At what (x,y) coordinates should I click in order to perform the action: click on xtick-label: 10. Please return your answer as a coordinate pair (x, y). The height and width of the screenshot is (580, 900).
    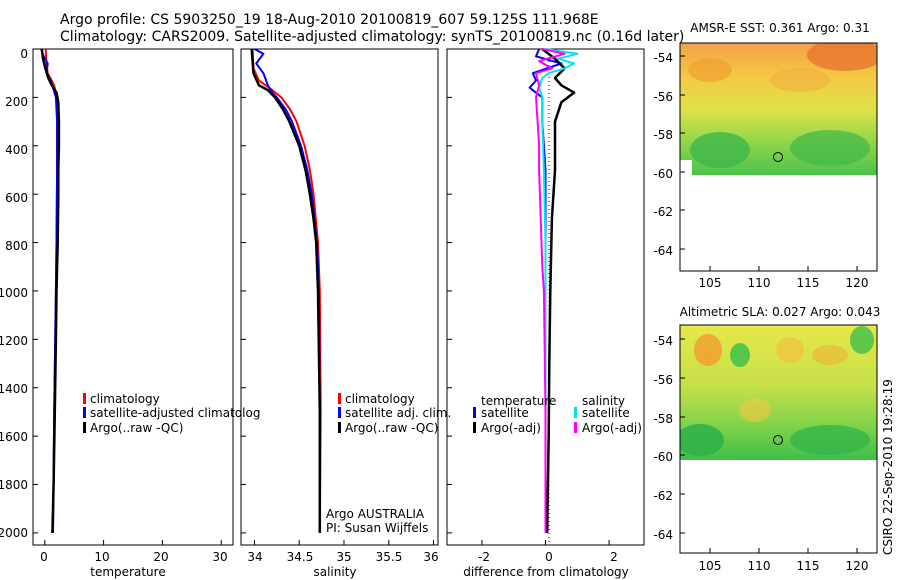
    Looking at the image, I should click on (101, 557).